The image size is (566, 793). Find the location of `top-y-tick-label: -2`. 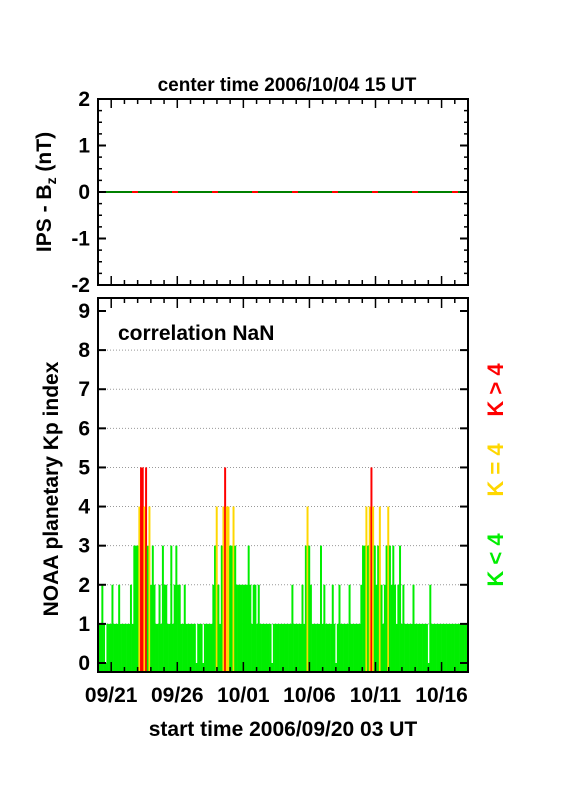

top-y-tick-label: -2 is located at coordinates (80, 285).